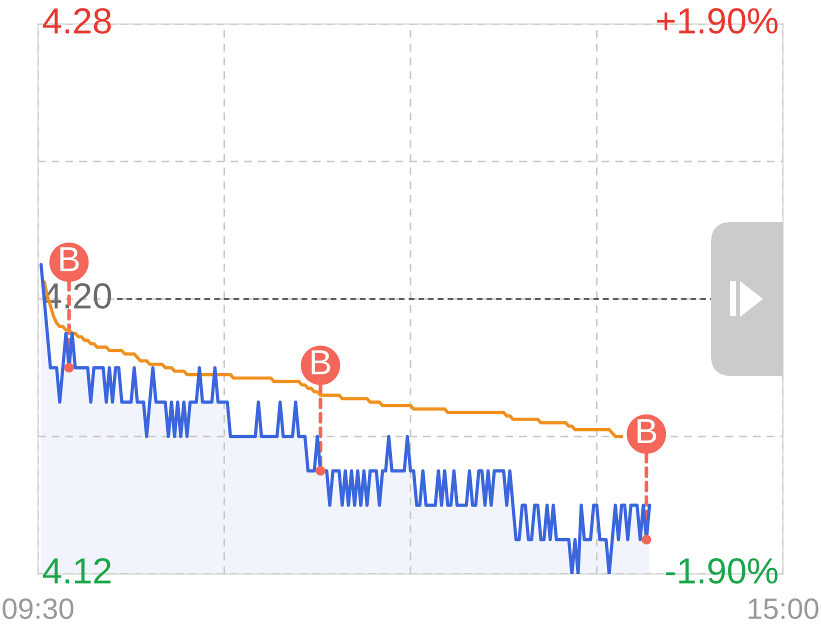 The width and height of the screenshot is (821, 636). I want to click on y2-tick-label: +1.90%, so click(717, 21).